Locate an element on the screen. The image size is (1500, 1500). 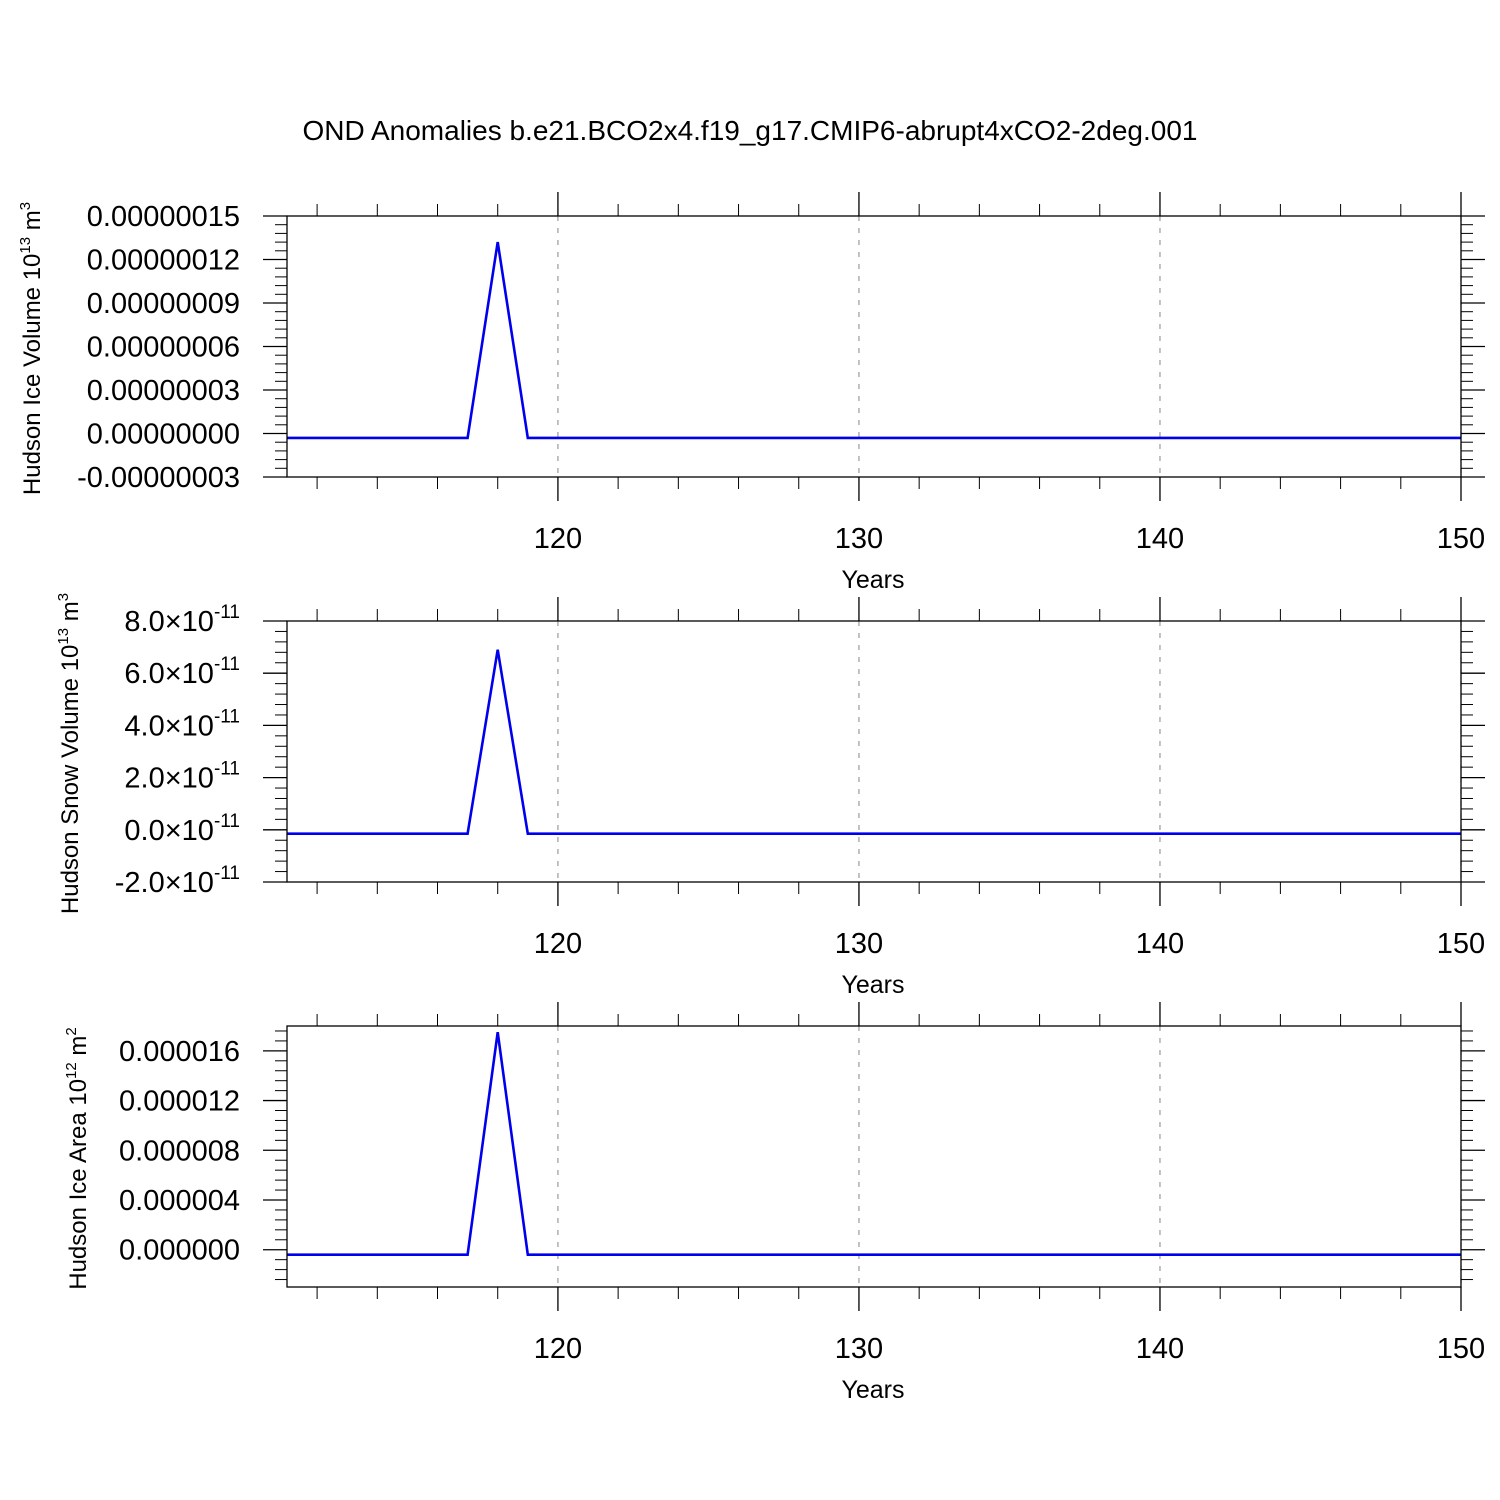
ice-area-y-tick-label-2: 0.000008 is located at coordinates (179, 1151).